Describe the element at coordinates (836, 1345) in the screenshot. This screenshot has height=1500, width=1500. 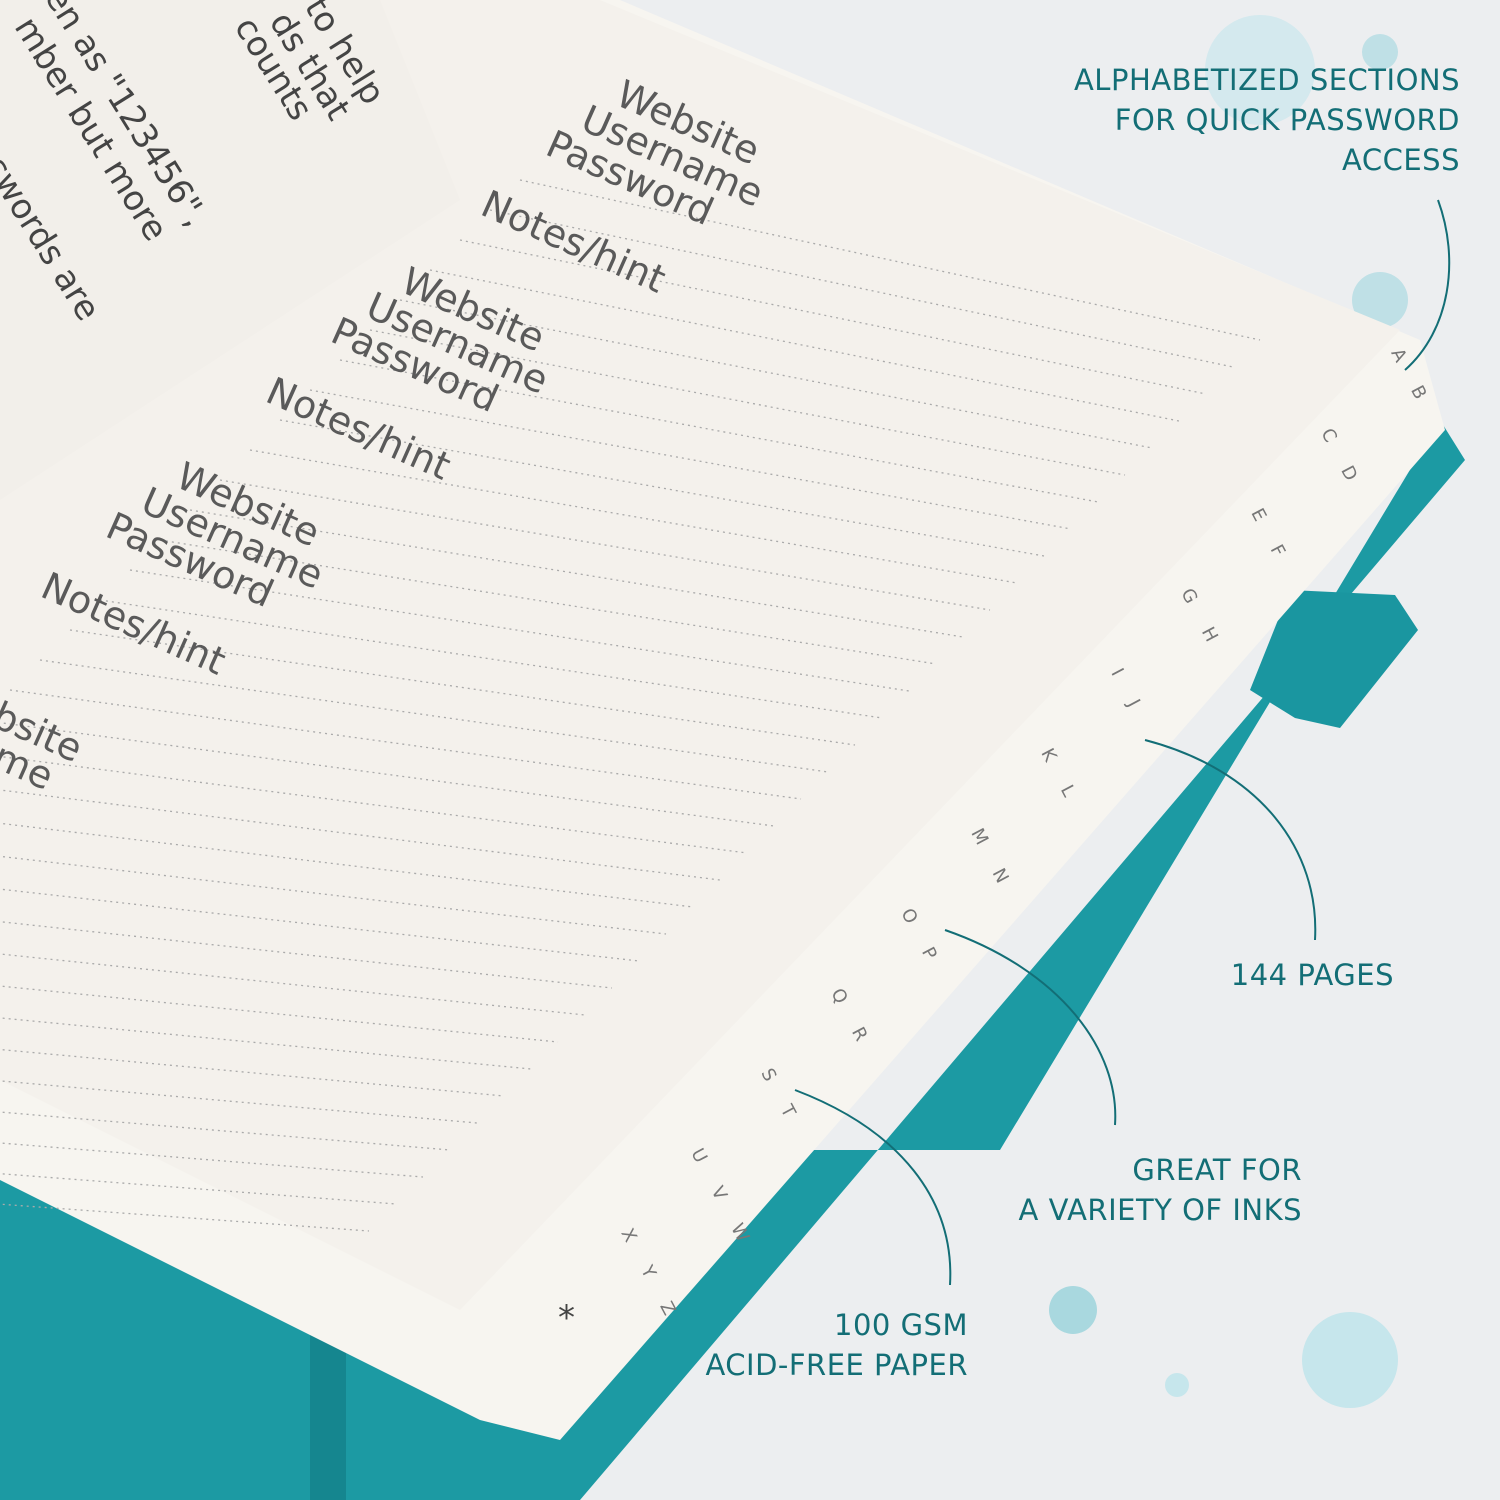
I see `callout-paper: 100 GSM ACID-FREE PAPER` at that location.